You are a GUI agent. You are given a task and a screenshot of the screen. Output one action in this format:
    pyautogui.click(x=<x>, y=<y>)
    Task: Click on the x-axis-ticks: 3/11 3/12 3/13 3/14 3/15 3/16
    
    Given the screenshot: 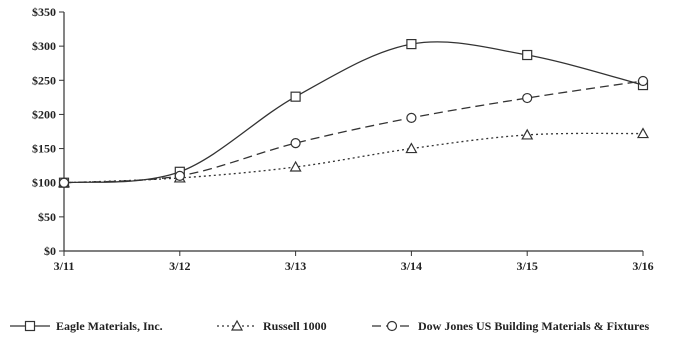 What is the action you would take?
    pyautogui.click(x=354, y=262)
    